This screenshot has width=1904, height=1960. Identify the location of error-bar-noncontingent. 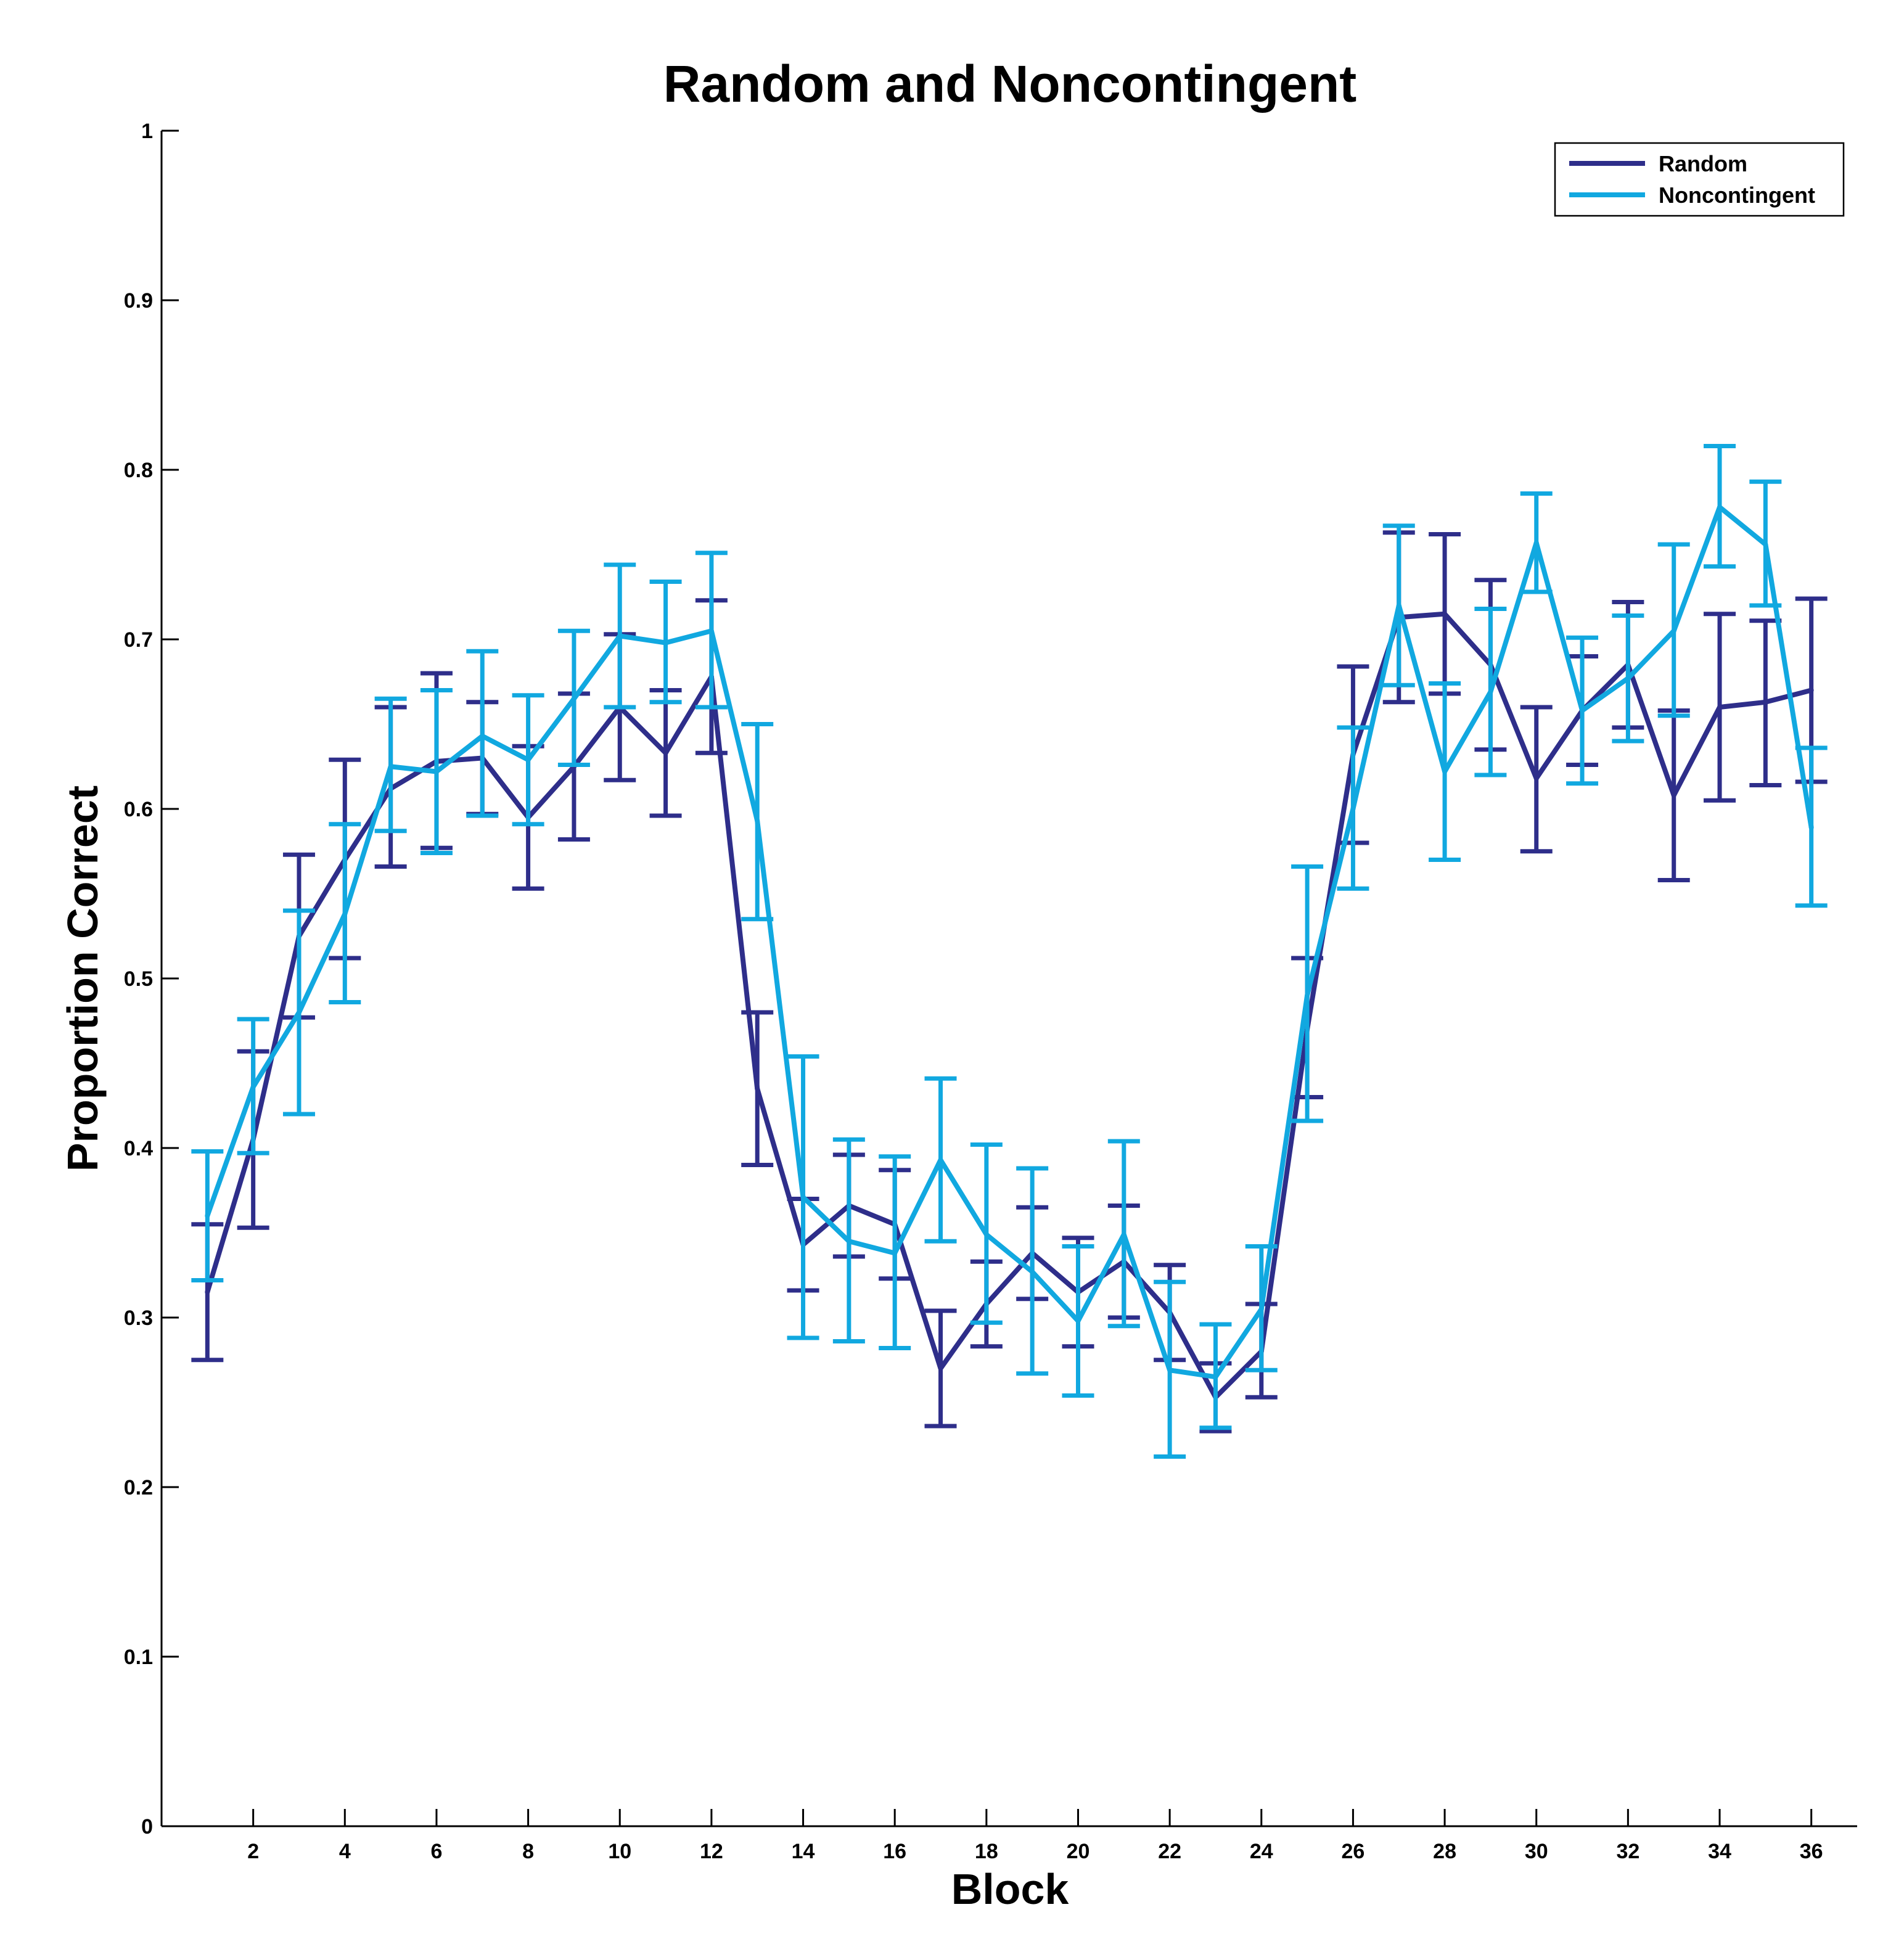
(482, 733).